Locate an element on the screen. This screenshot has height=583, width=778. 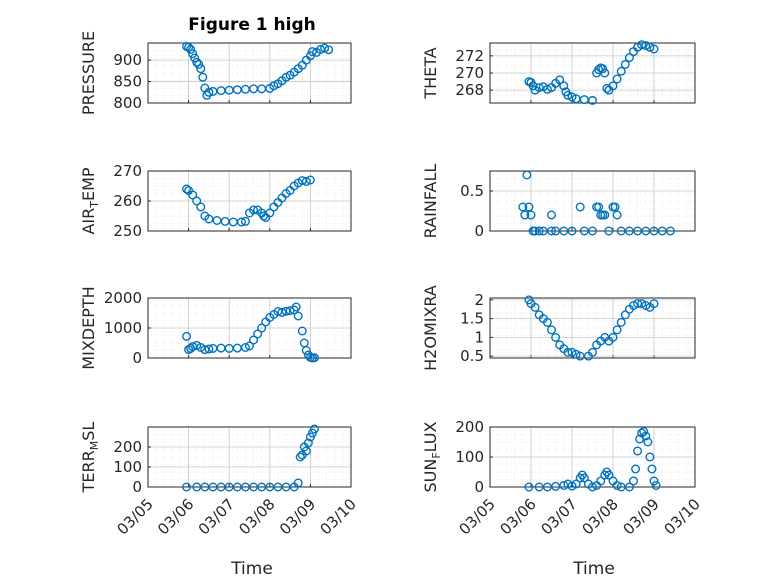
x-tick-label: 03/07 is located at coordinates (216, 516).